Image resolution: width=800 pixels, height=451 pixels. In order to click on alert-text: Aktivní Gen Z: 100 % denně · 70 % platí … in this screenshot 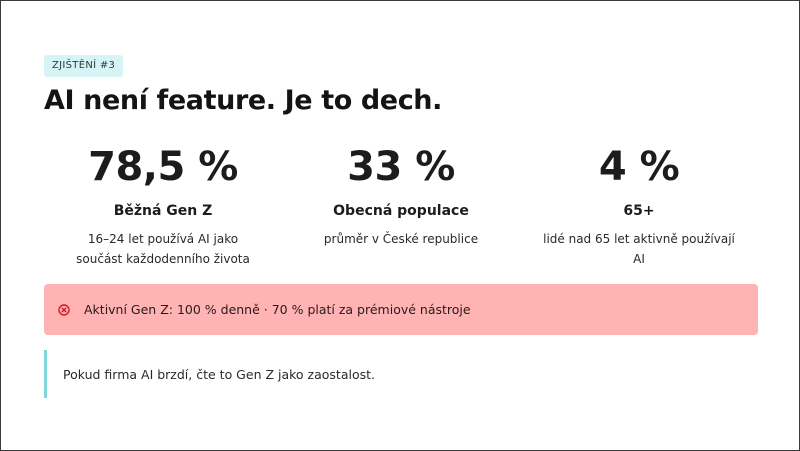, I will do `click(277, 309)`.